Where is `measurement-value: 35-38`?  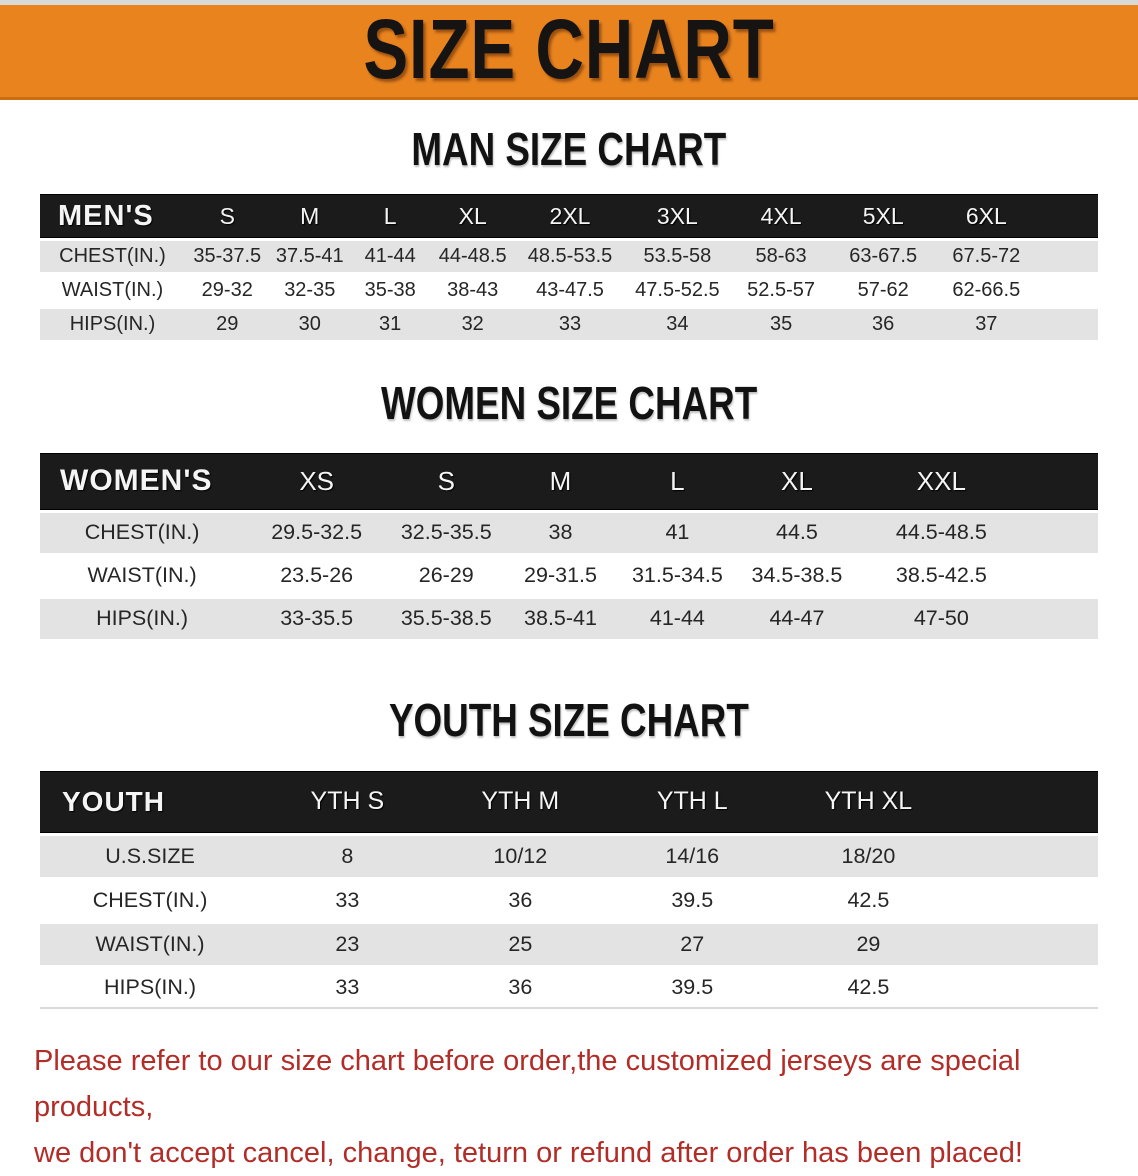 measurement-value: 35-38 is located at coordinates (390, 291).